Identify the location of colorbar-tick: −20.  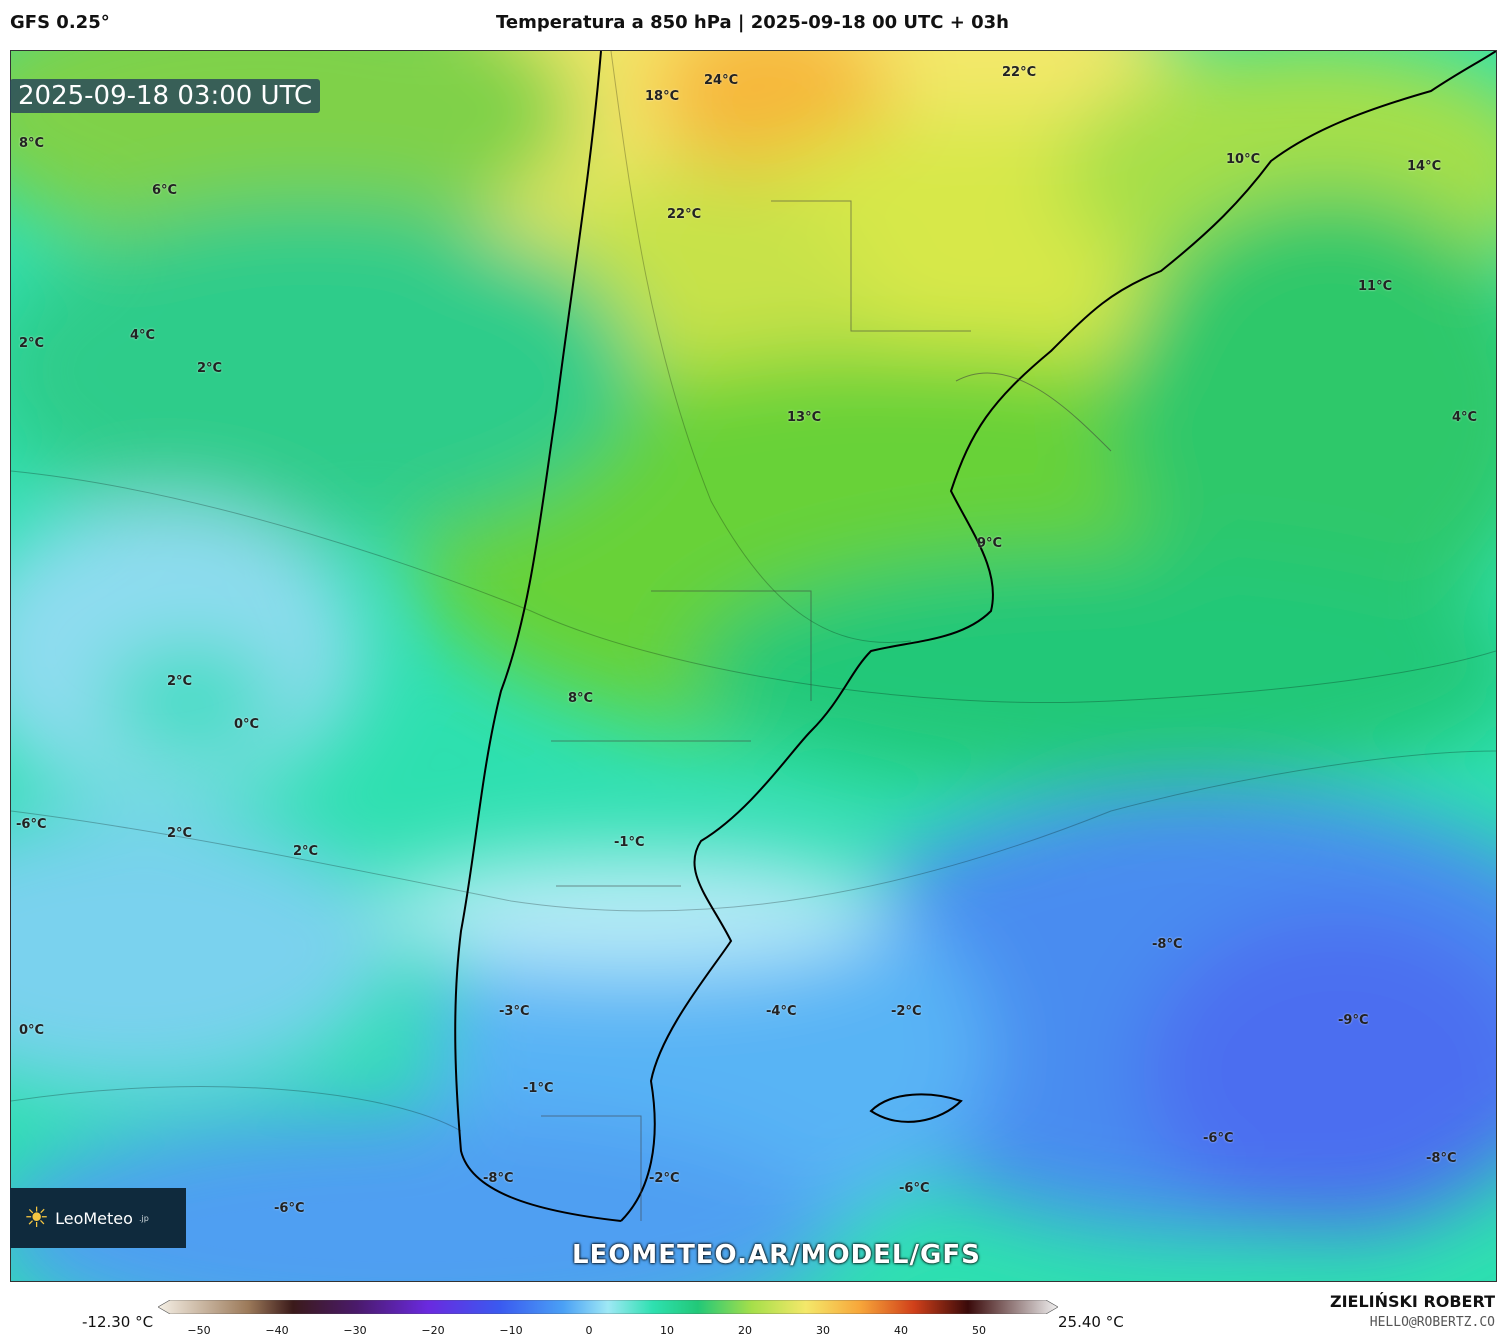
(433, 1330).